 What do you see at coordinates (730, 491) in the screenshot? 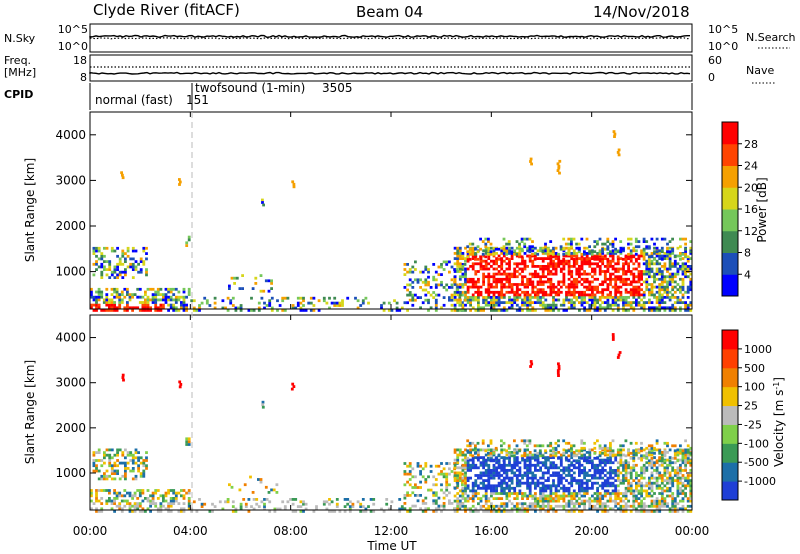
I see `colorbar-segment` at bounding box center [730, 491].